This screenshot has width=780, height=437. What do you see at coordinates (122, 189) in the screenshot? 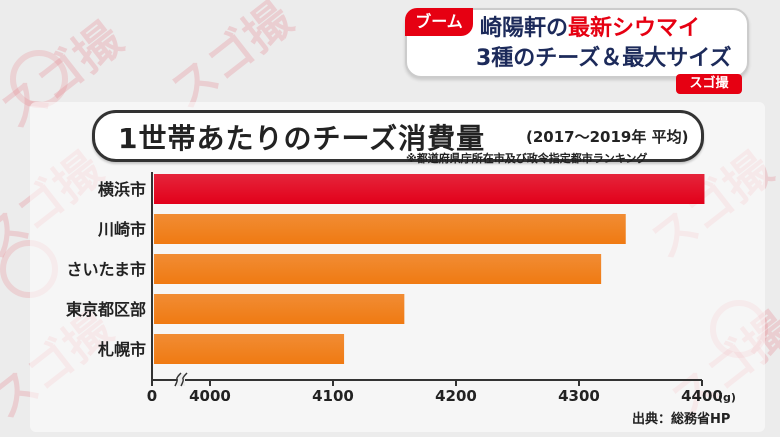
I see `category-label: 横浜市` at bounding box center [122, 189].